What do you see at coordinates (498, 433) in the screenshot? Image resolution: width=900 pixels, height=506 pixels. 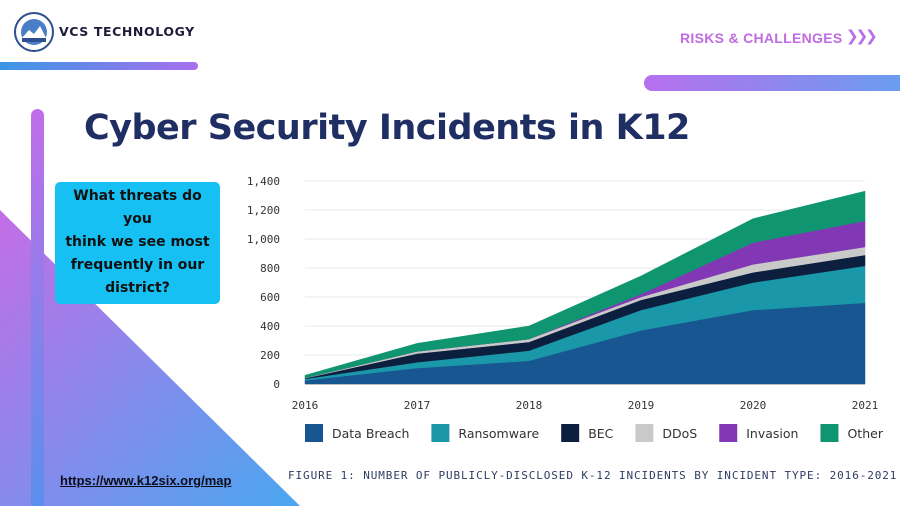 I see `legend-label: Ransomware` at bounding box center [498, 433].